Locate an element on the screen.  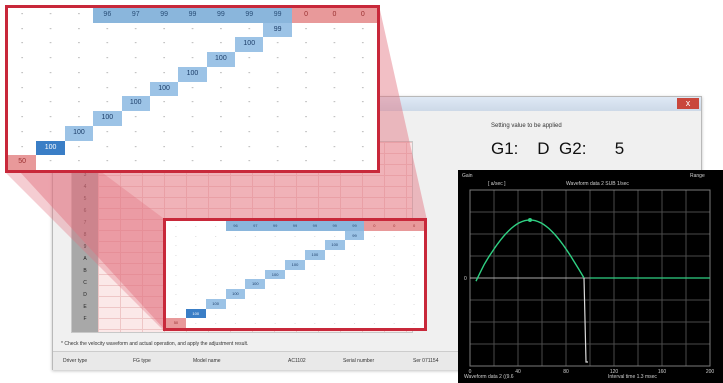
header-cell: 0 is located at coordinates (362, 15).